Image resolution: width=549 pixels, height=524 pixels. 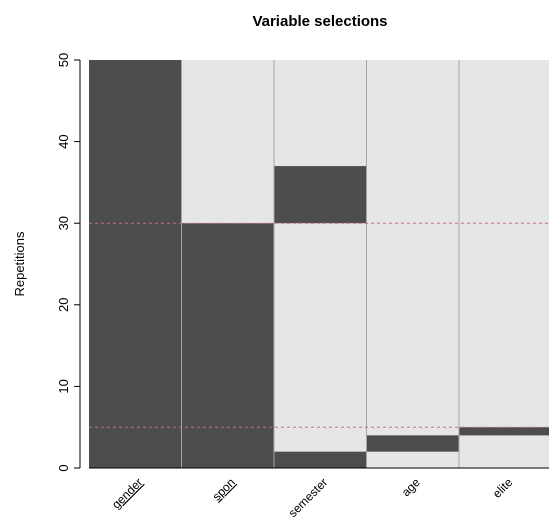 What do you see at coordinates (411, 487) in the screenshot?
I see `category-label-age: age` at bounding box center [411, 487].